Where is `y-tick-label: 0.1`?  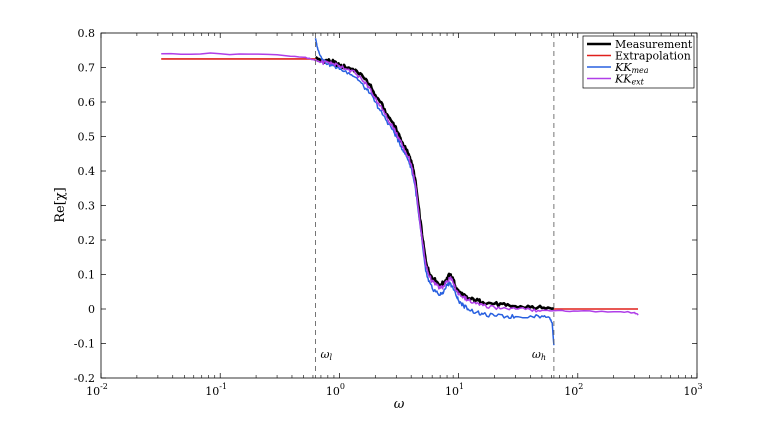 y-tick-label: 0.1 is located at coordinates (87, 275).